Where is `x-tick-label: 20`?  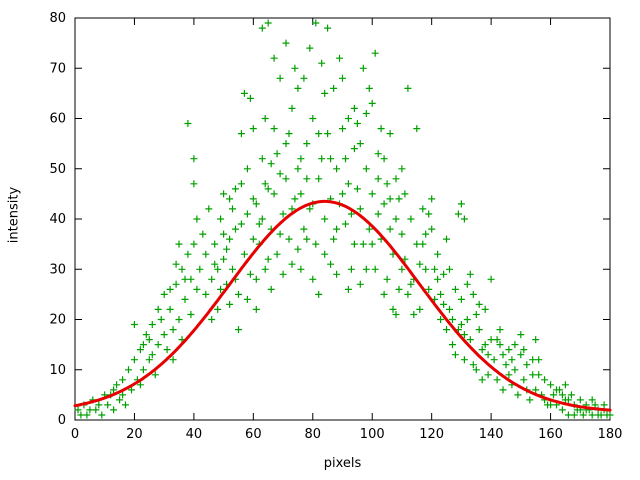
x-tick-label: 20 is located at coordinates (134, 434).